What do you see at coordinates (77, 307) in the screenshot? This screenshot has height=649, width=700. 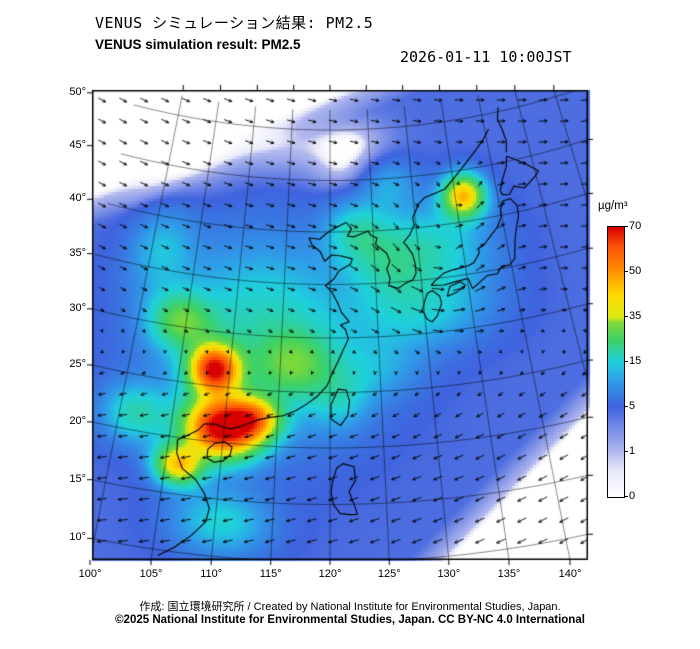 I see `lat-tick-label: 30°` at bounding box center [77, 307].